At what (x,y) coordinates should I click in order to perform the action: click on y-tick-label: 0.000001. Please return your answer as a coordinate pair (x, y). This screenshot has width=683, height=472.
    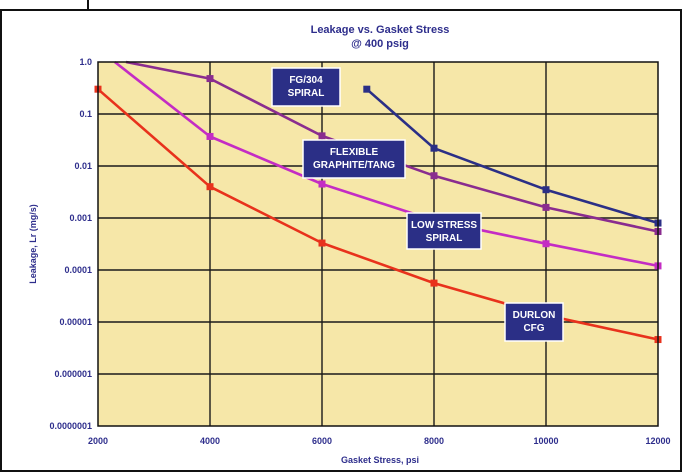
    Looking at the image, I should click on (73, 374).